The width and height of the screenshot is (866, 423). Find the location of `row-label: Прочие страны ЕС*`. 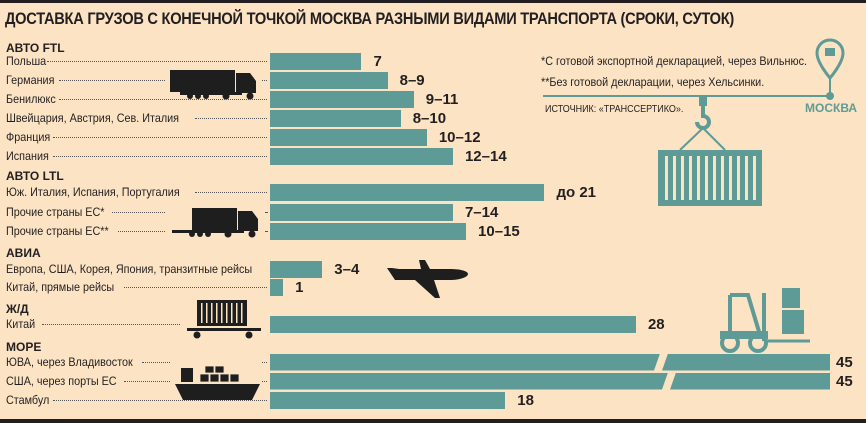

row-label: Прочие страны ЕС* is located at coordinates (55, 212).